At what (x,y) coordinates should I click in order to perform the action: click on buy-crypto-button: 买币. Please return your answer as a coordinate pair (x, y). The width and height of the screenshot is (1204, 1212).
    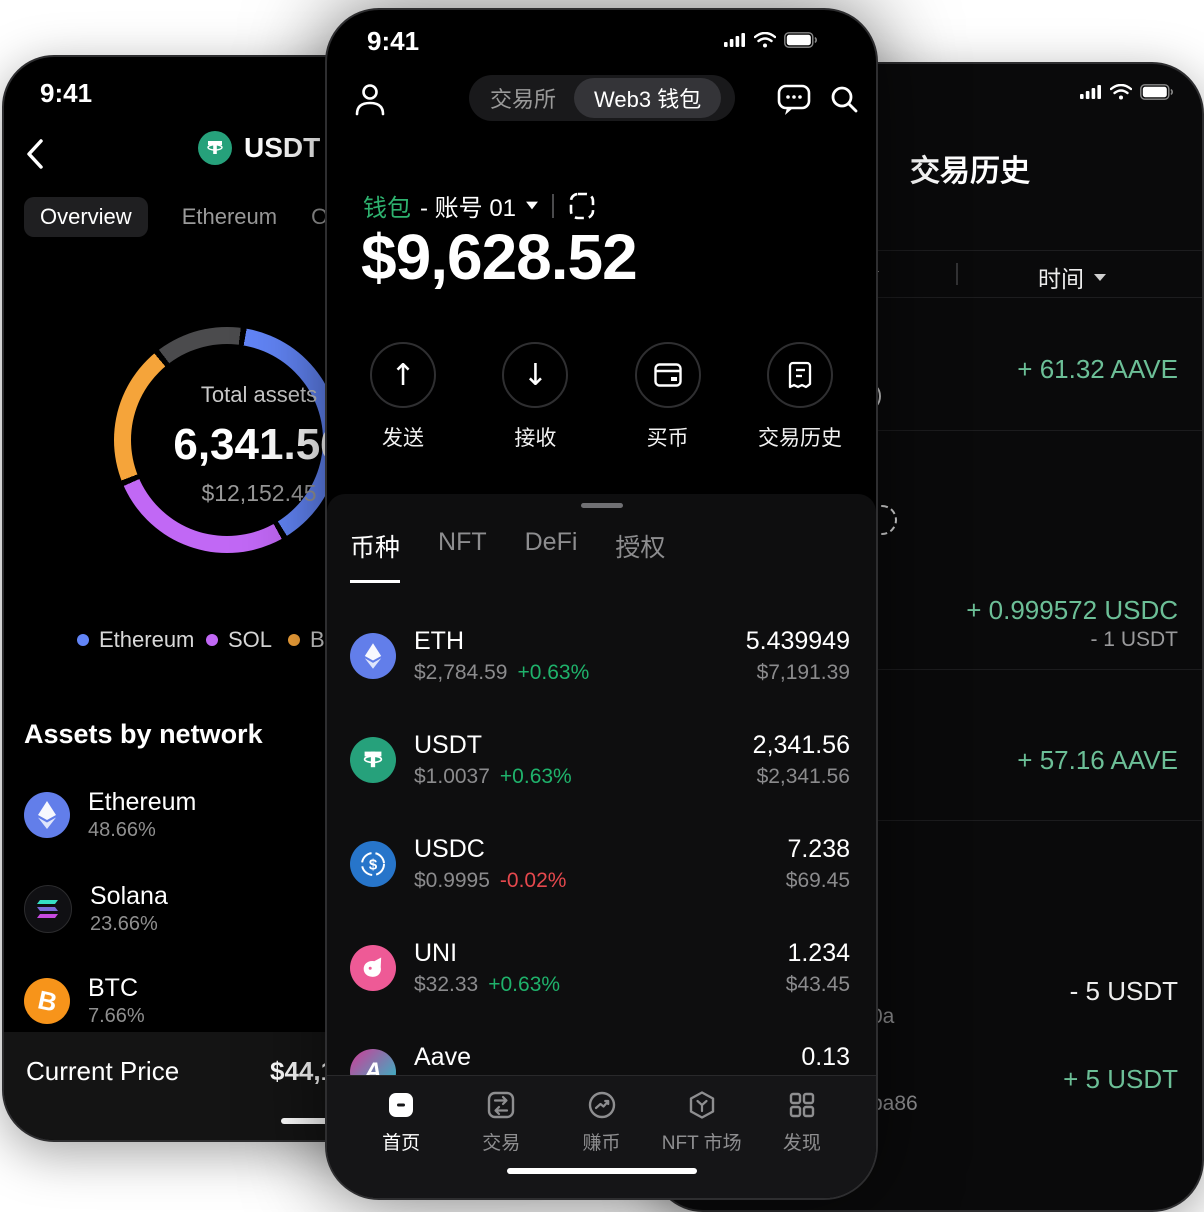
    Looking at the image, I should click on (668, 397).